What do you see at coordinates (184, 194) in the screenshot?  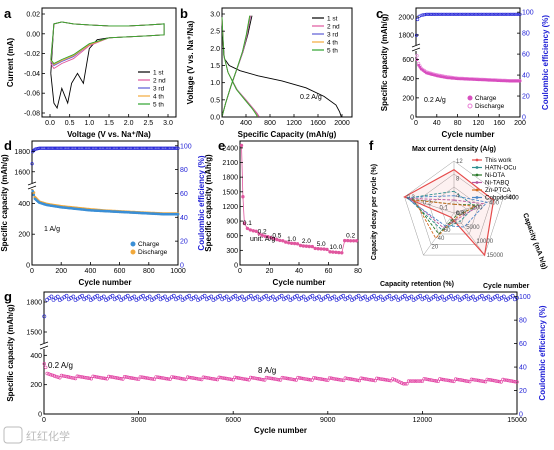 I see `panel-d-yright-tick-label: 60` at bounding box center [184, 194].